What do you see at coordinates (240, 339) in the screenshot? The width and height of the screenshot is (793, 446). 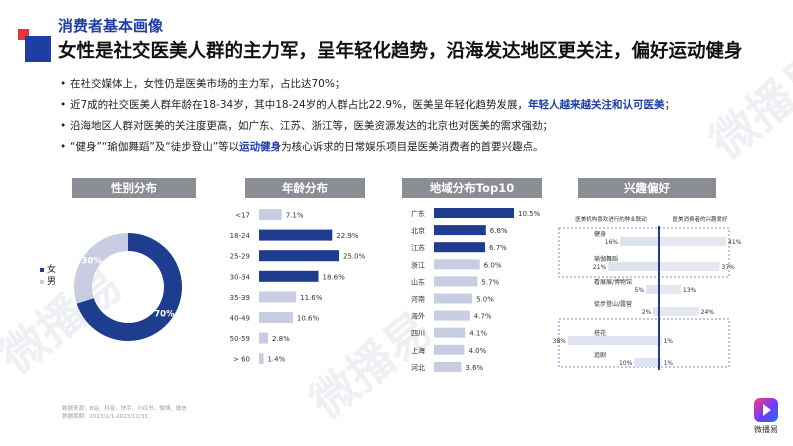 I see `category-label: 50-59` at bounding box center [240, 339].